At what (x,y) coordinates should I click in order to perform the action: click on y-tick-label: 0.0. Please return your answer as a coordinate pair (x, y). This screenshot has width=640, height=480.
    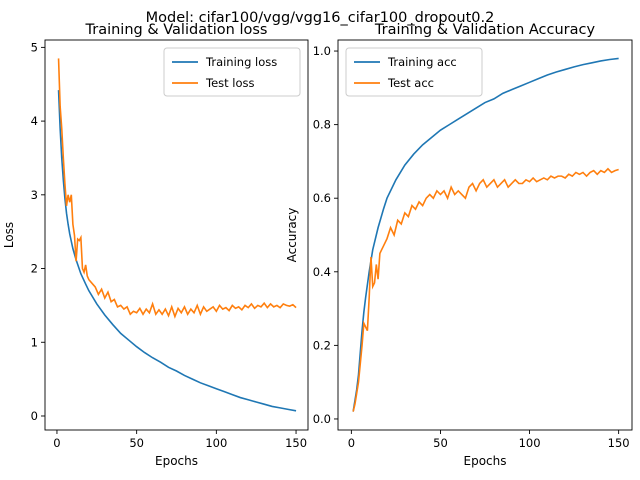
    Looking at the image, I should click on (322, 419).